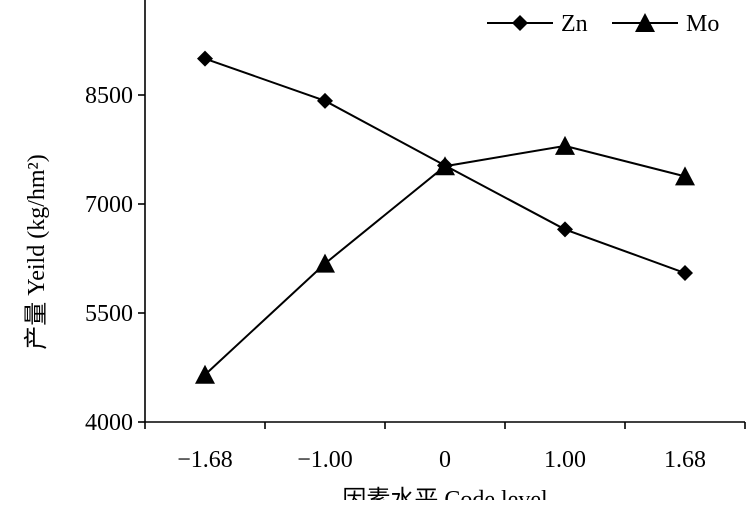  What do you see at coordinates (109, 205) in the screenshot?
I see `y-tick-label: 7000` at bounding box center [109, 205].